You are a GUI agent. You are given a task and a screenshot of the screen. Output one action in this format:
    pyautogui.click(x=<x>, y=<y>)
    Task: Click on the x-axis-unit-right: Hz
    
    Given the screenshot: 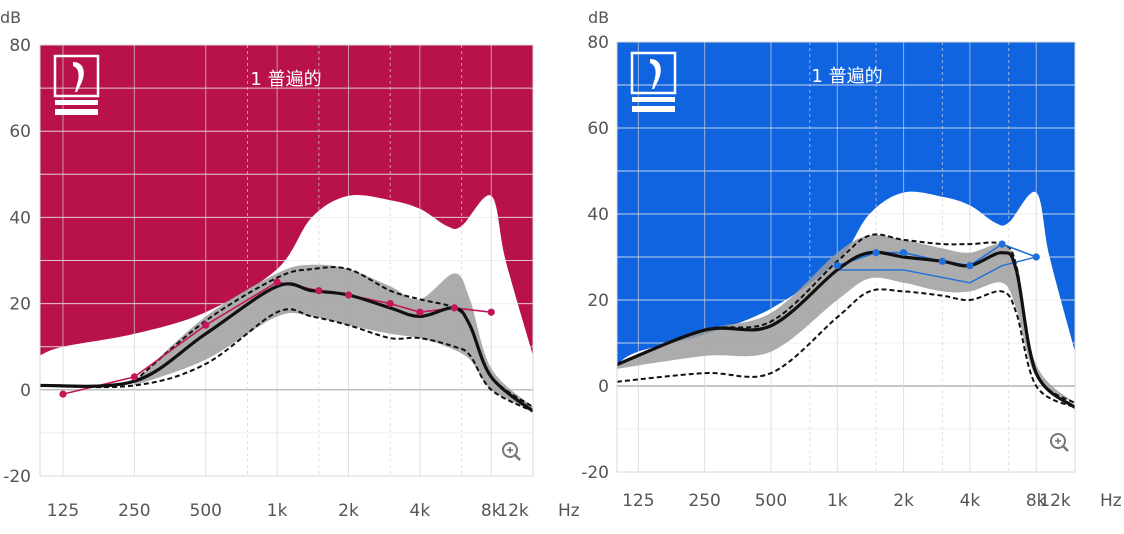 What is the action you would take?
    pyautogui.click(x=1111, y=501)
    